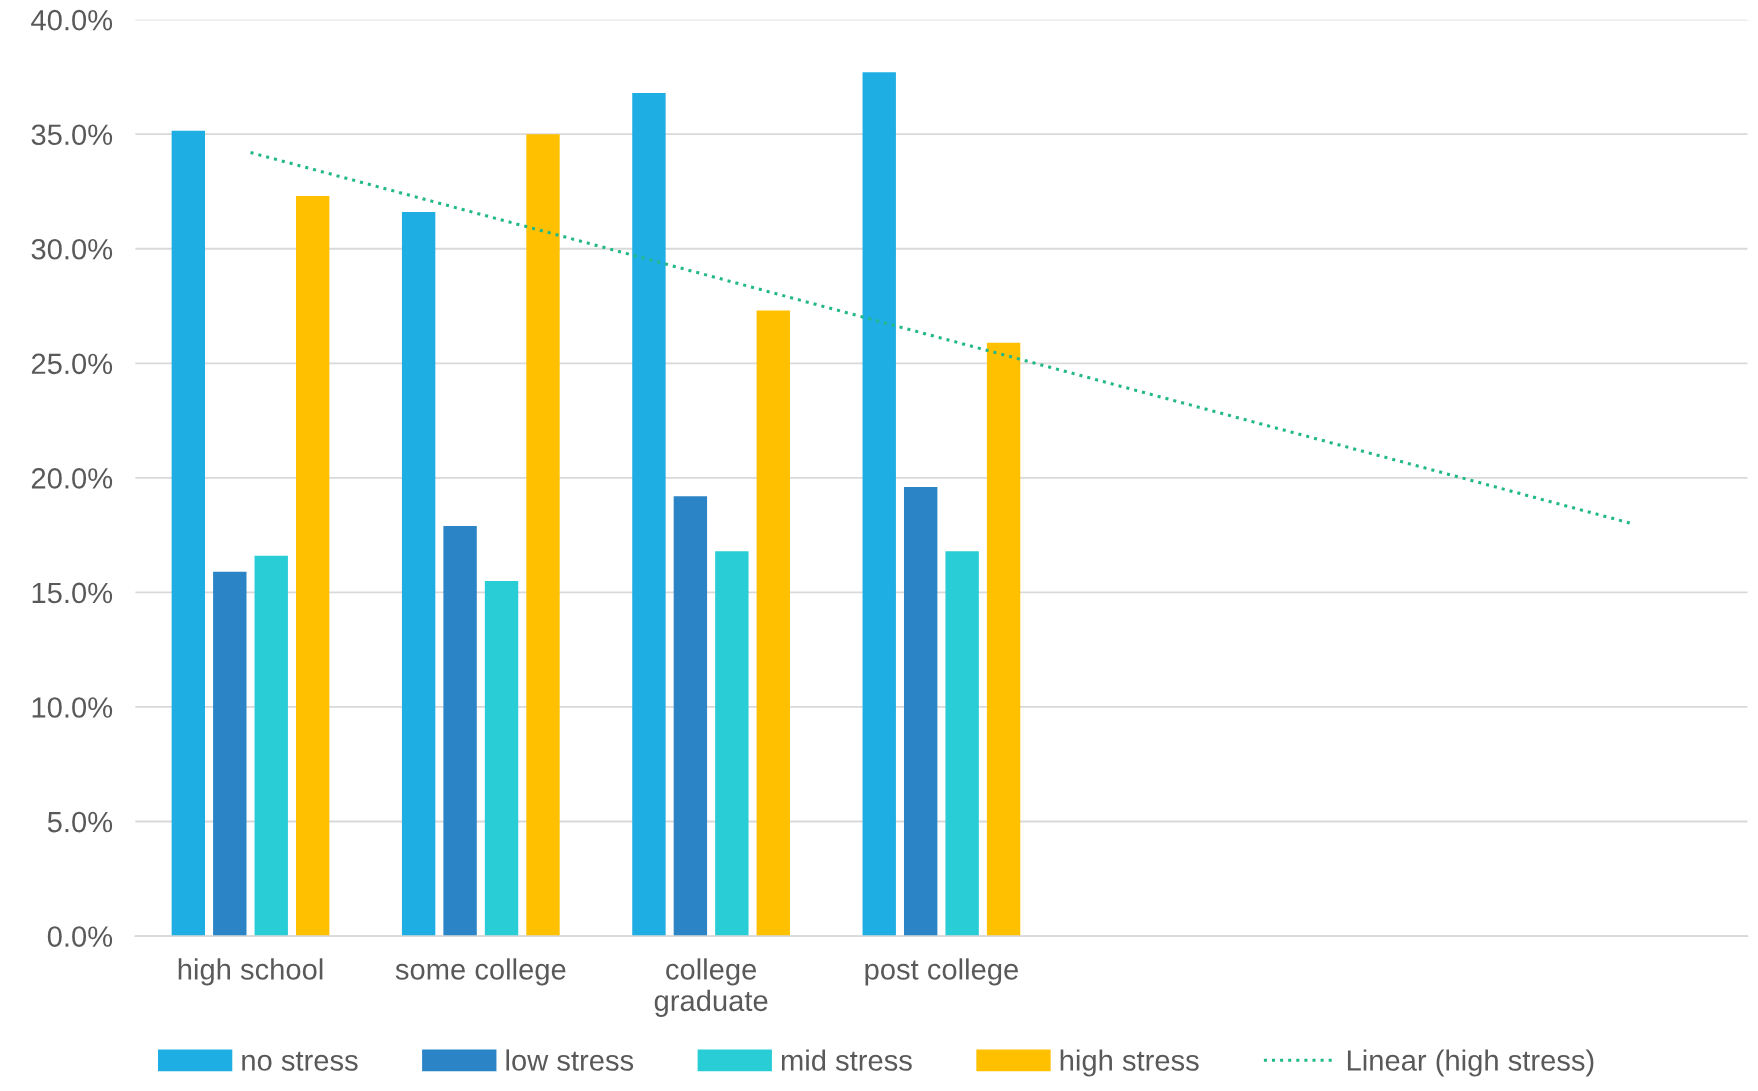 The image size is (1758, 1091). Describe the element at coordinates (300, 1061) in the screenshot. I see `legend-label: no stress` at that location.